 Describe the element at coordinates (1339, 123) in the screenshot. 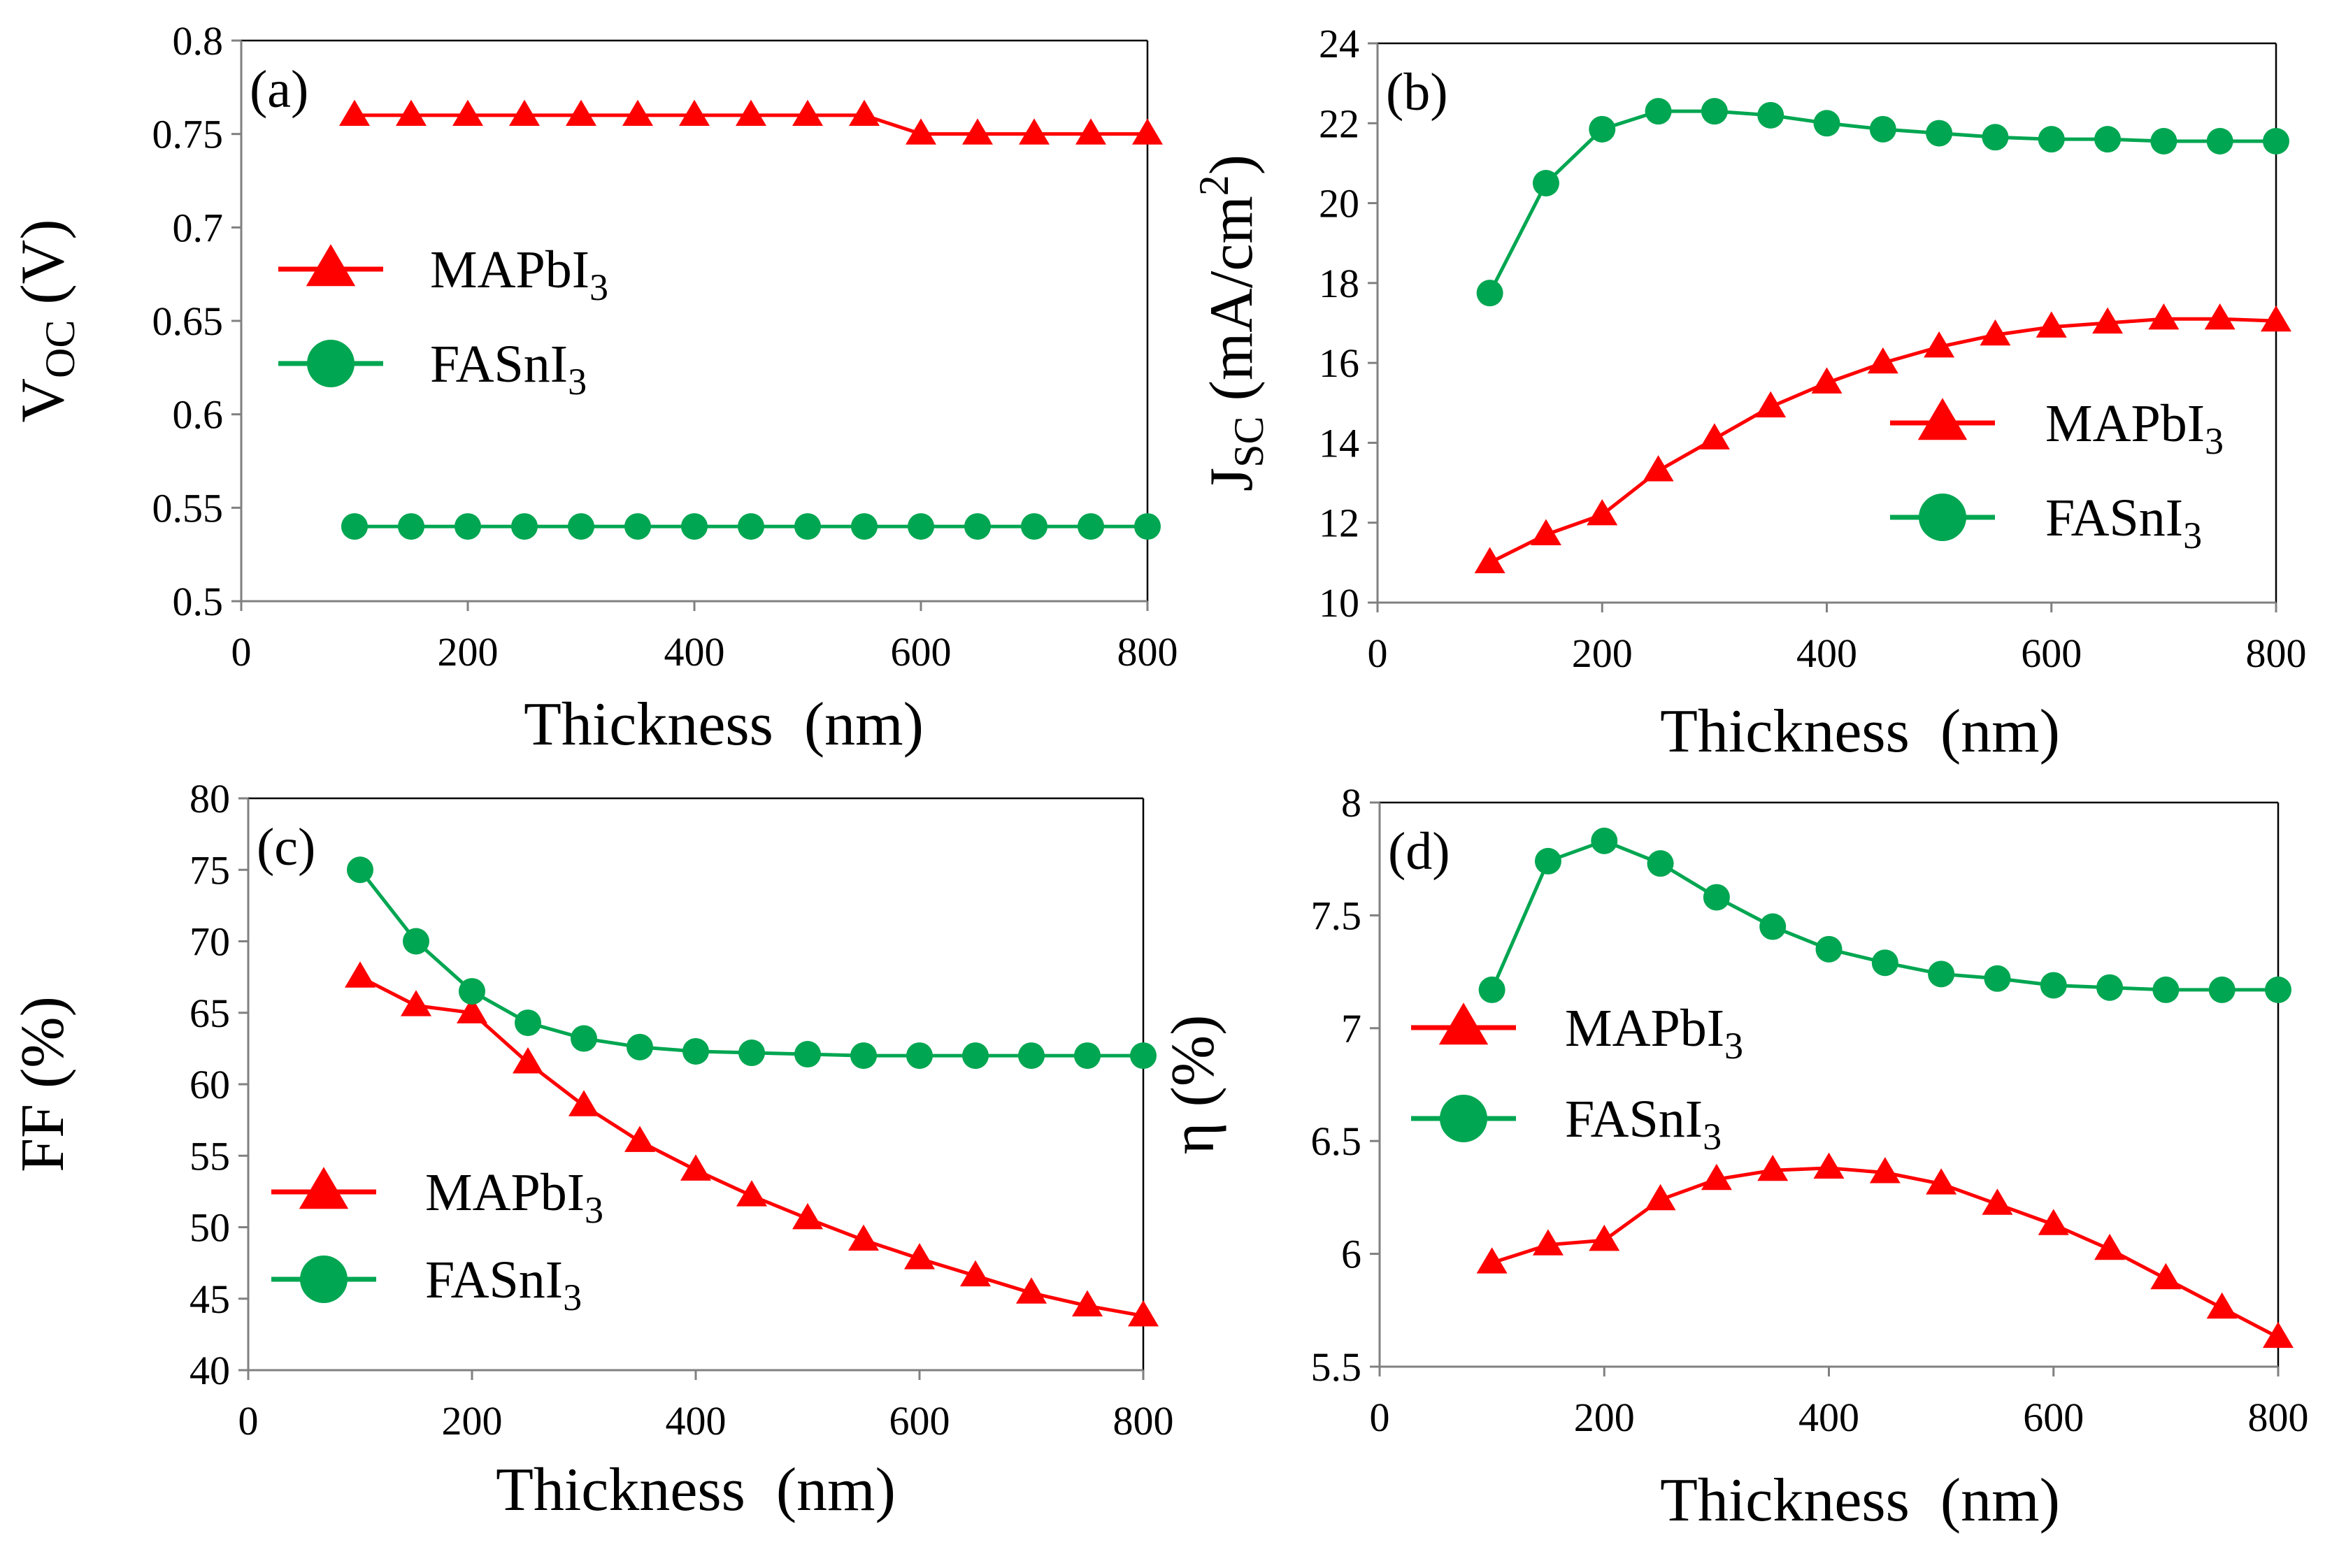

I see `y-tick-label: 22` at that location.